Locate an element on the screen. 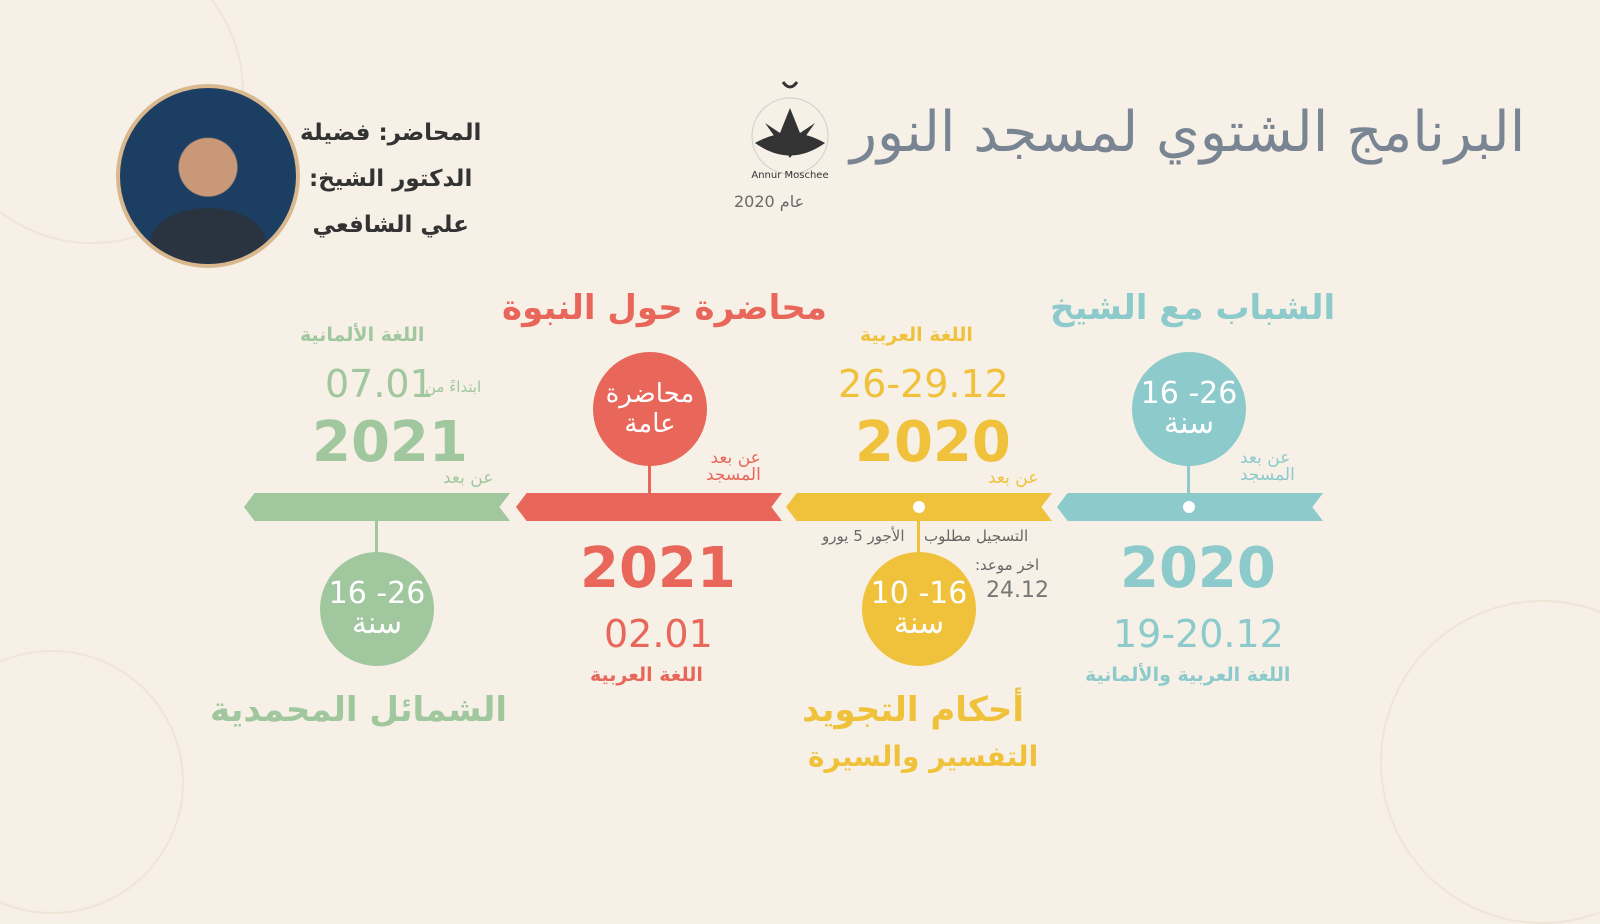 The width and height of the screenshot is (1600, 924). speaker-line-1: المحاضر: فضيلة is located at coordinates (391, 133).